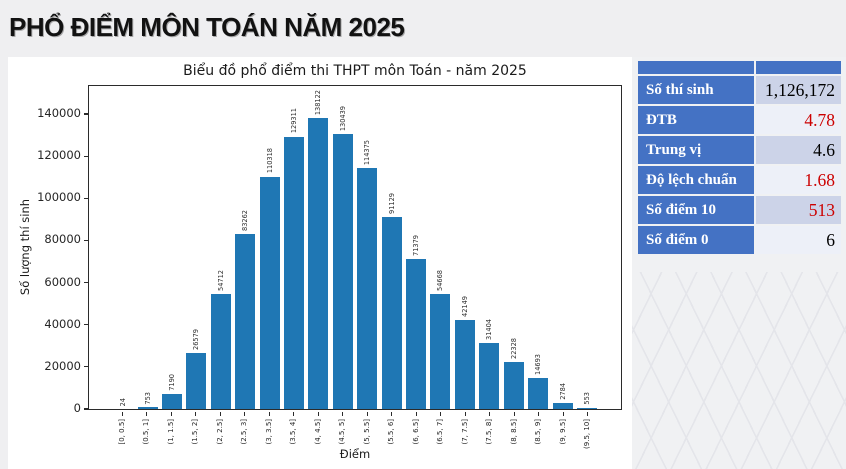 The width and height of the screenshot is (846, 469). What do you see at coordinates (489, 432) in the screenshot?
I see `x-tick-label: (7.5, 8]` at bounding box center [489, 432].